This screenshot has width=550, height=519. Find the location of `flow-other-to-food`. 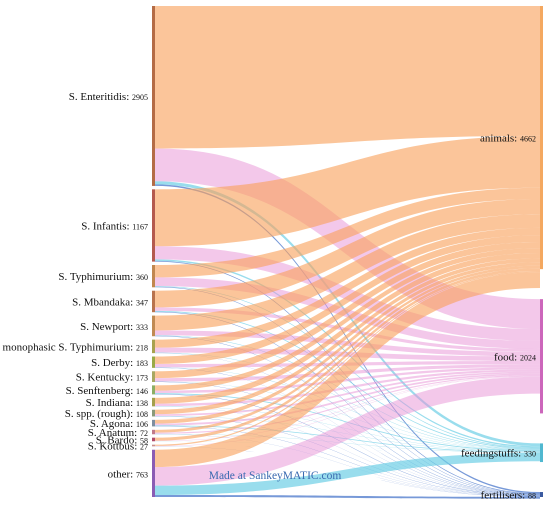

flow-other-to-food is located at coordinates (347, 431).